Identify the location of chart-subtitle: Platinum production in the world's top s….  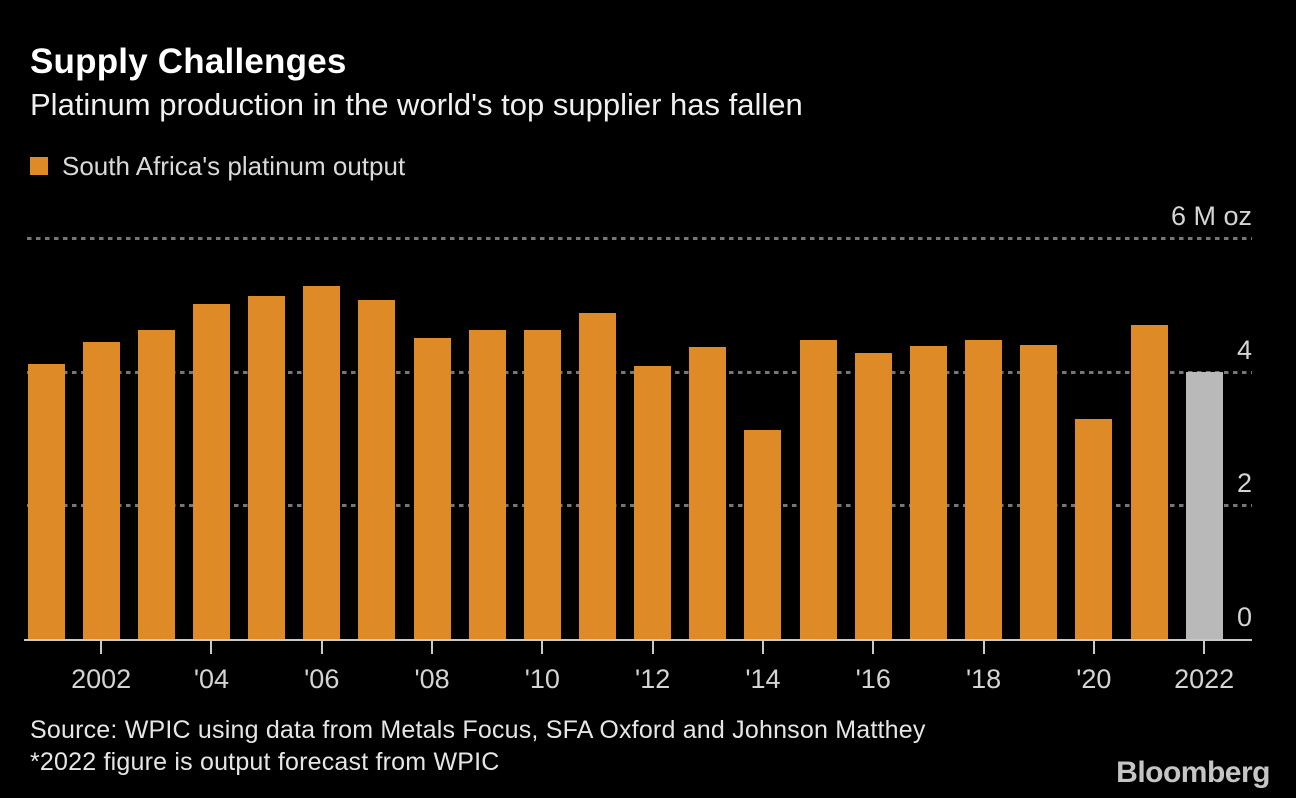
(416, 104).